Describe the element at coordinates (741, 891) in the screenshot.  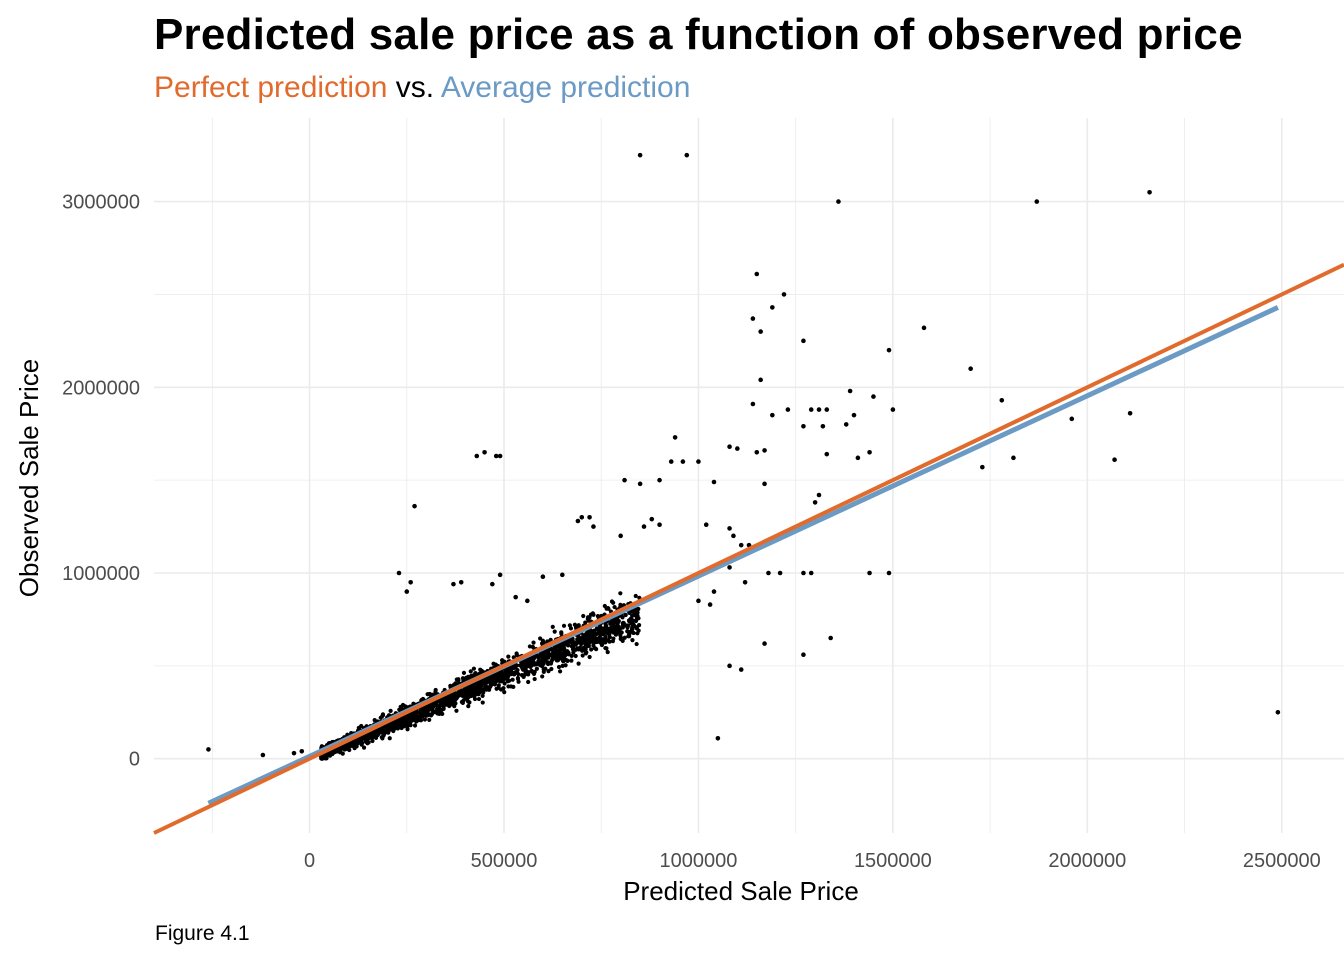
I see `x-axis-title: Predicted Sale Price` at that location.